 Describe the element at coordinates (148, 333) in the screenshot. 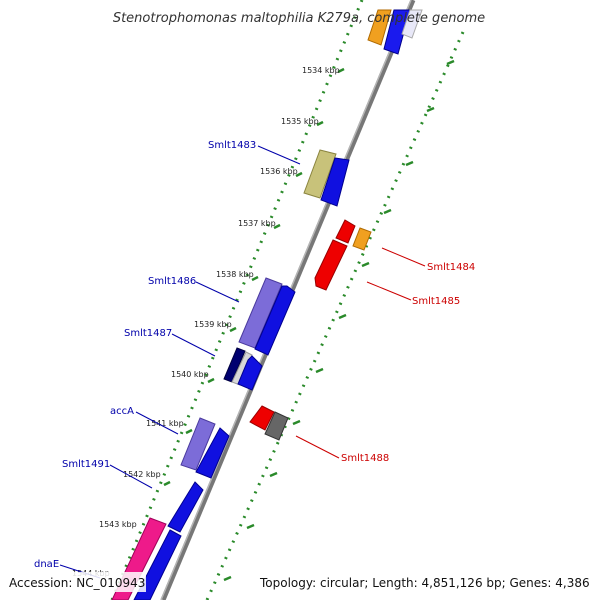

I see `gene-label-smlt1487: Smlt1487` at that location.